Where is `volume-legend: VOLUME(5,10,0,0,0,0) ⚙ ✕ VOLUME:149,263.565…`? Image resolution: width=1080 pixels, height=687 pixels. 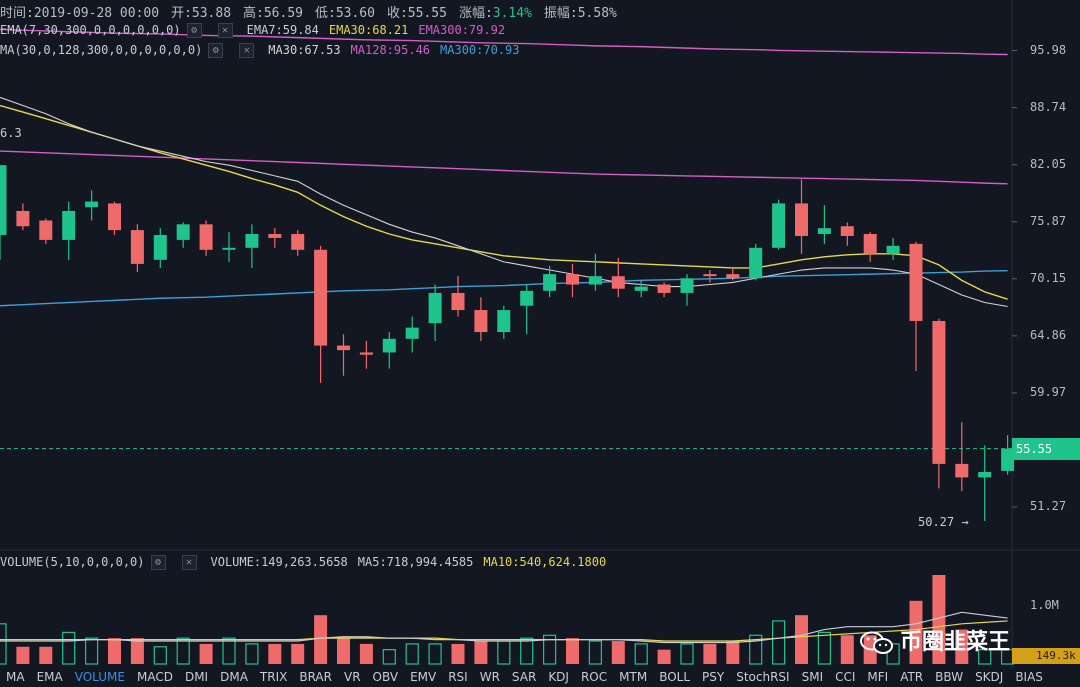
volume-legend: VOLUME(5,10,0,0,0,0) ⚙ ✕ VOLUME:149,263.565… is located at coordinates (308, 562).